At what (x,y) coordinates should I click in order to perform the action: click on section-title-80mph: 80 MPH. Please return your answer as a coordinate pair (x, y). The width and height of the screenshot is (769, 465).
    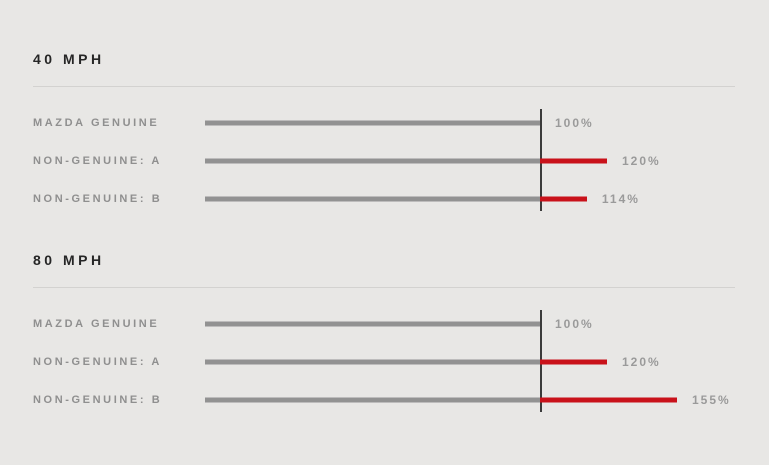
    Looking at the image, I should click on (69, 260).